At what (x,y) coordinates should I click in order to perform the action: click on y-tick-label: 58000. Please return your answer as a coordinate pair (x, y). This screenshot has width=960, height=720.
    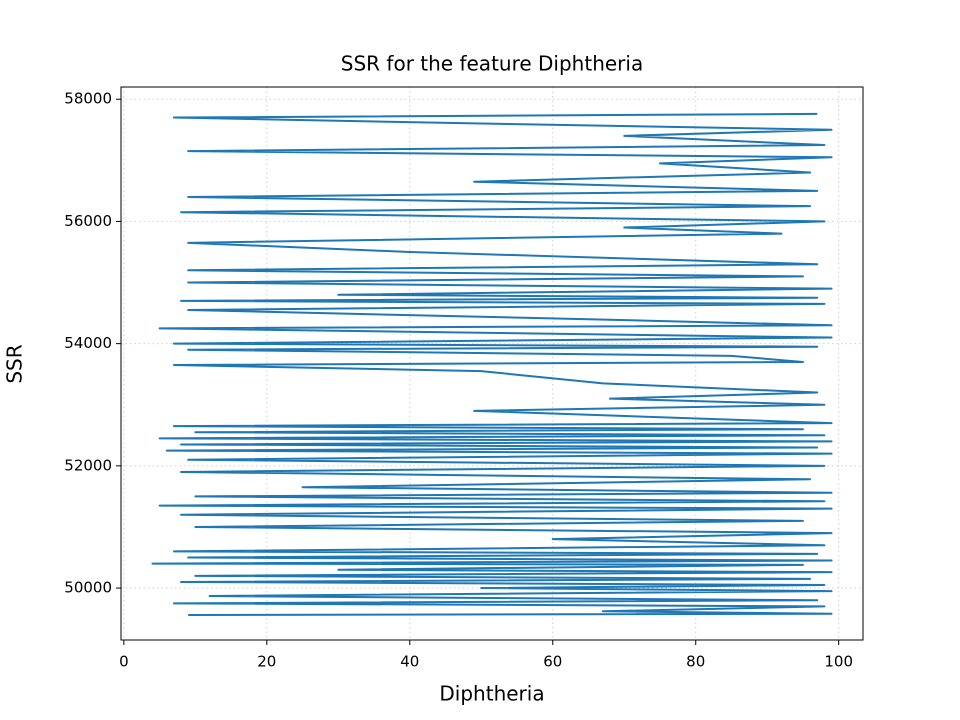
    Looking at the image, I should click on (88, 99).